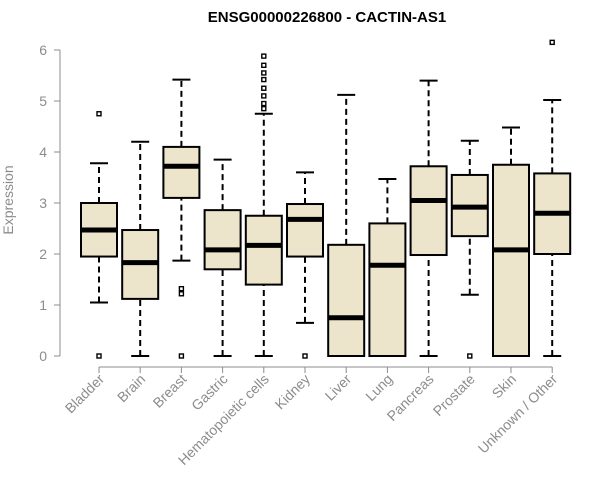 The width and height of the screenshot is (600, 500). I want to click on y-tick-label: 2, so click(43, 254).